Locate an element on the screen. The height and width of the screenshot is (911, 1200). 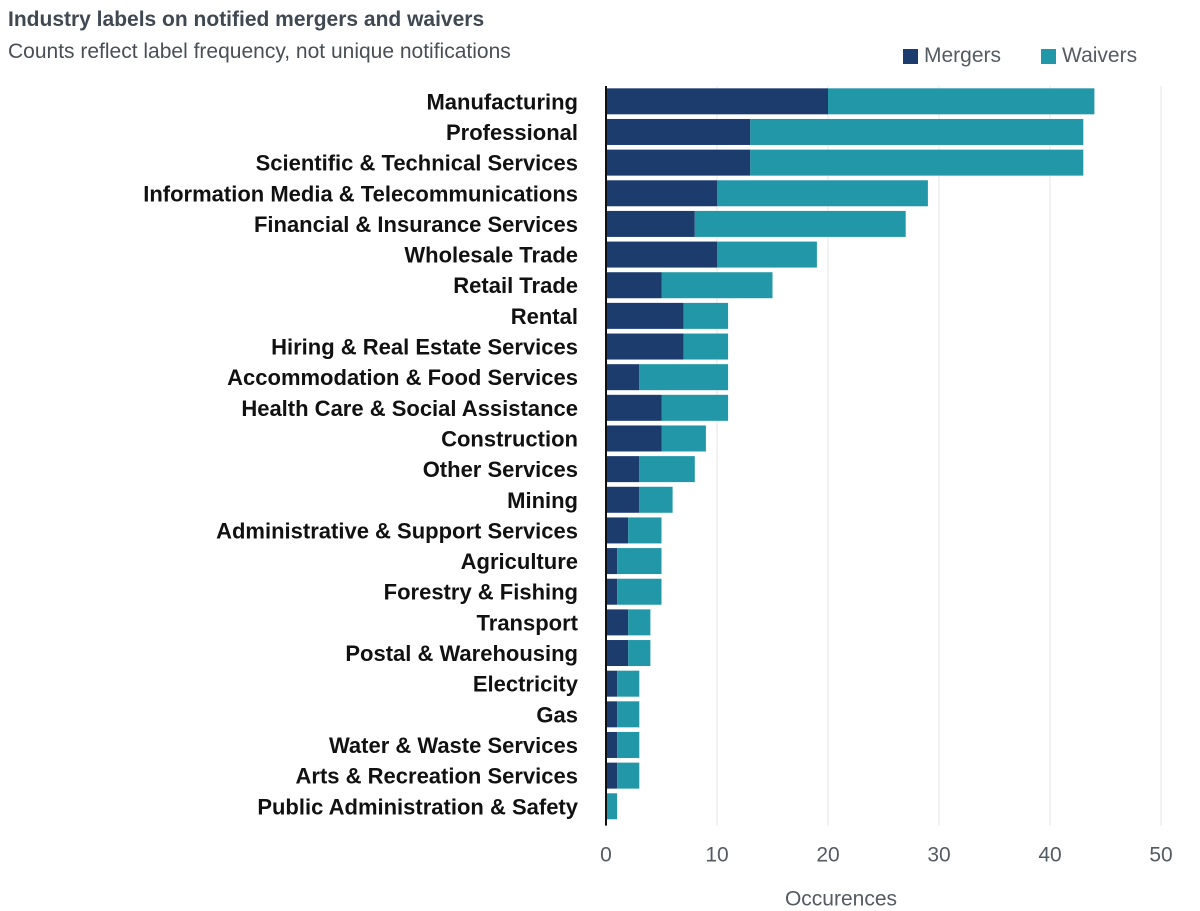
category-label: Gas is located at coordinates (557, 714).